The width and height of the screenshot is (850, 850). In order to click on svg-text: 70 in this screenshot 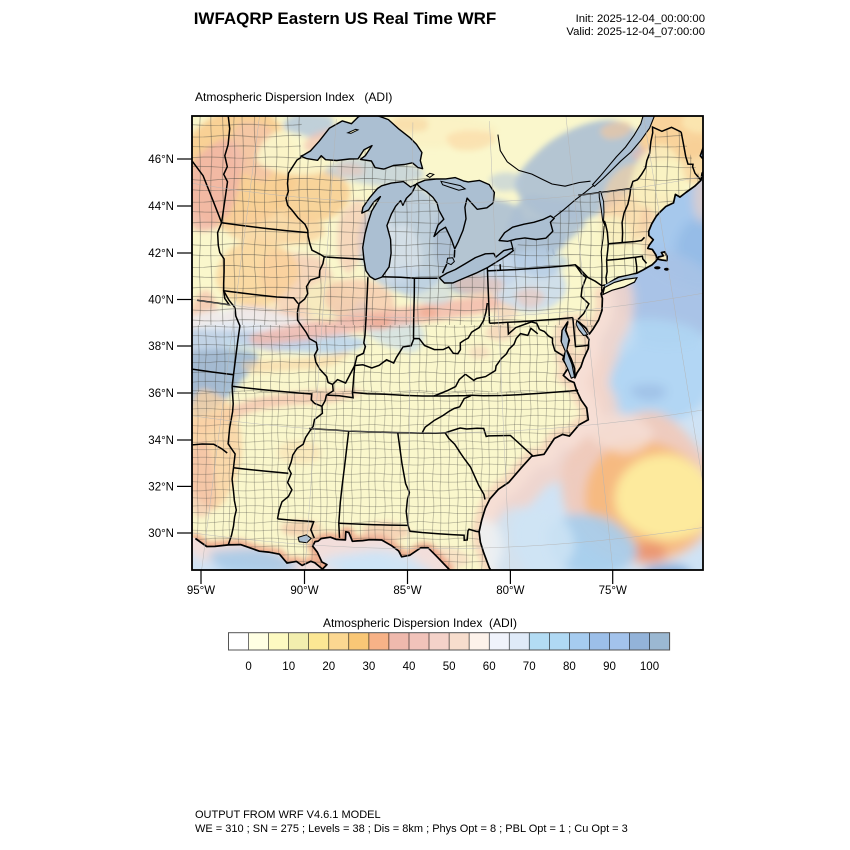, I will do `click(529, 667)`.